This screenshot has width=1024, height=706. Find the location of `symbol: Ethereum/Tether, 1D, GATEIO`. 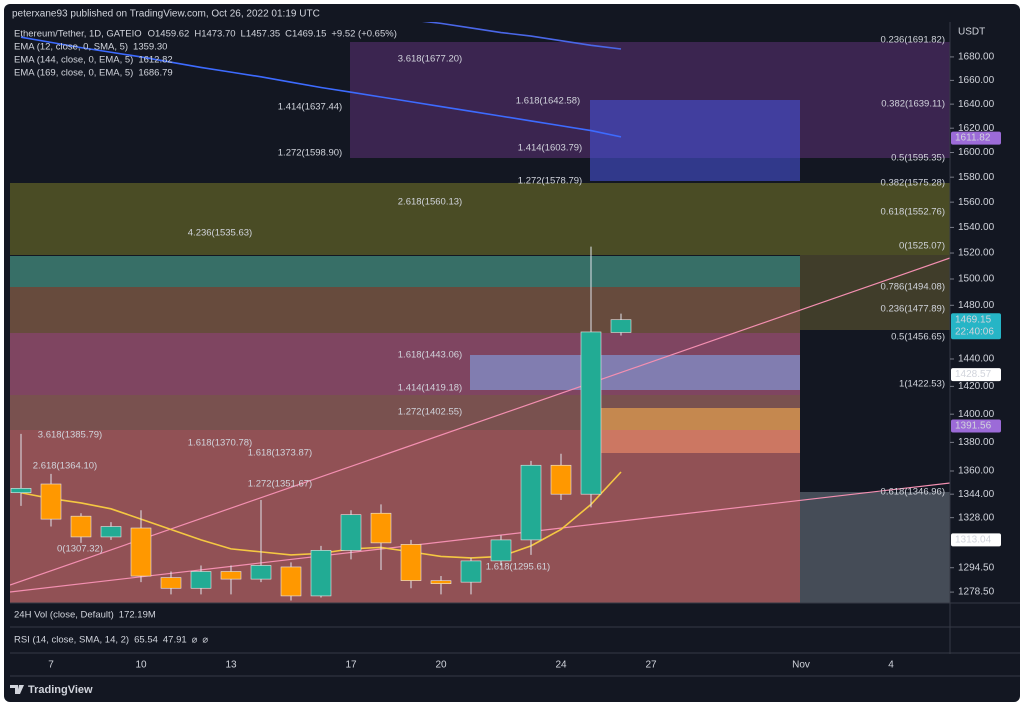

symbol: Ethereum/Tether, 1D, GATEIO is located at coordinates (78, 34).